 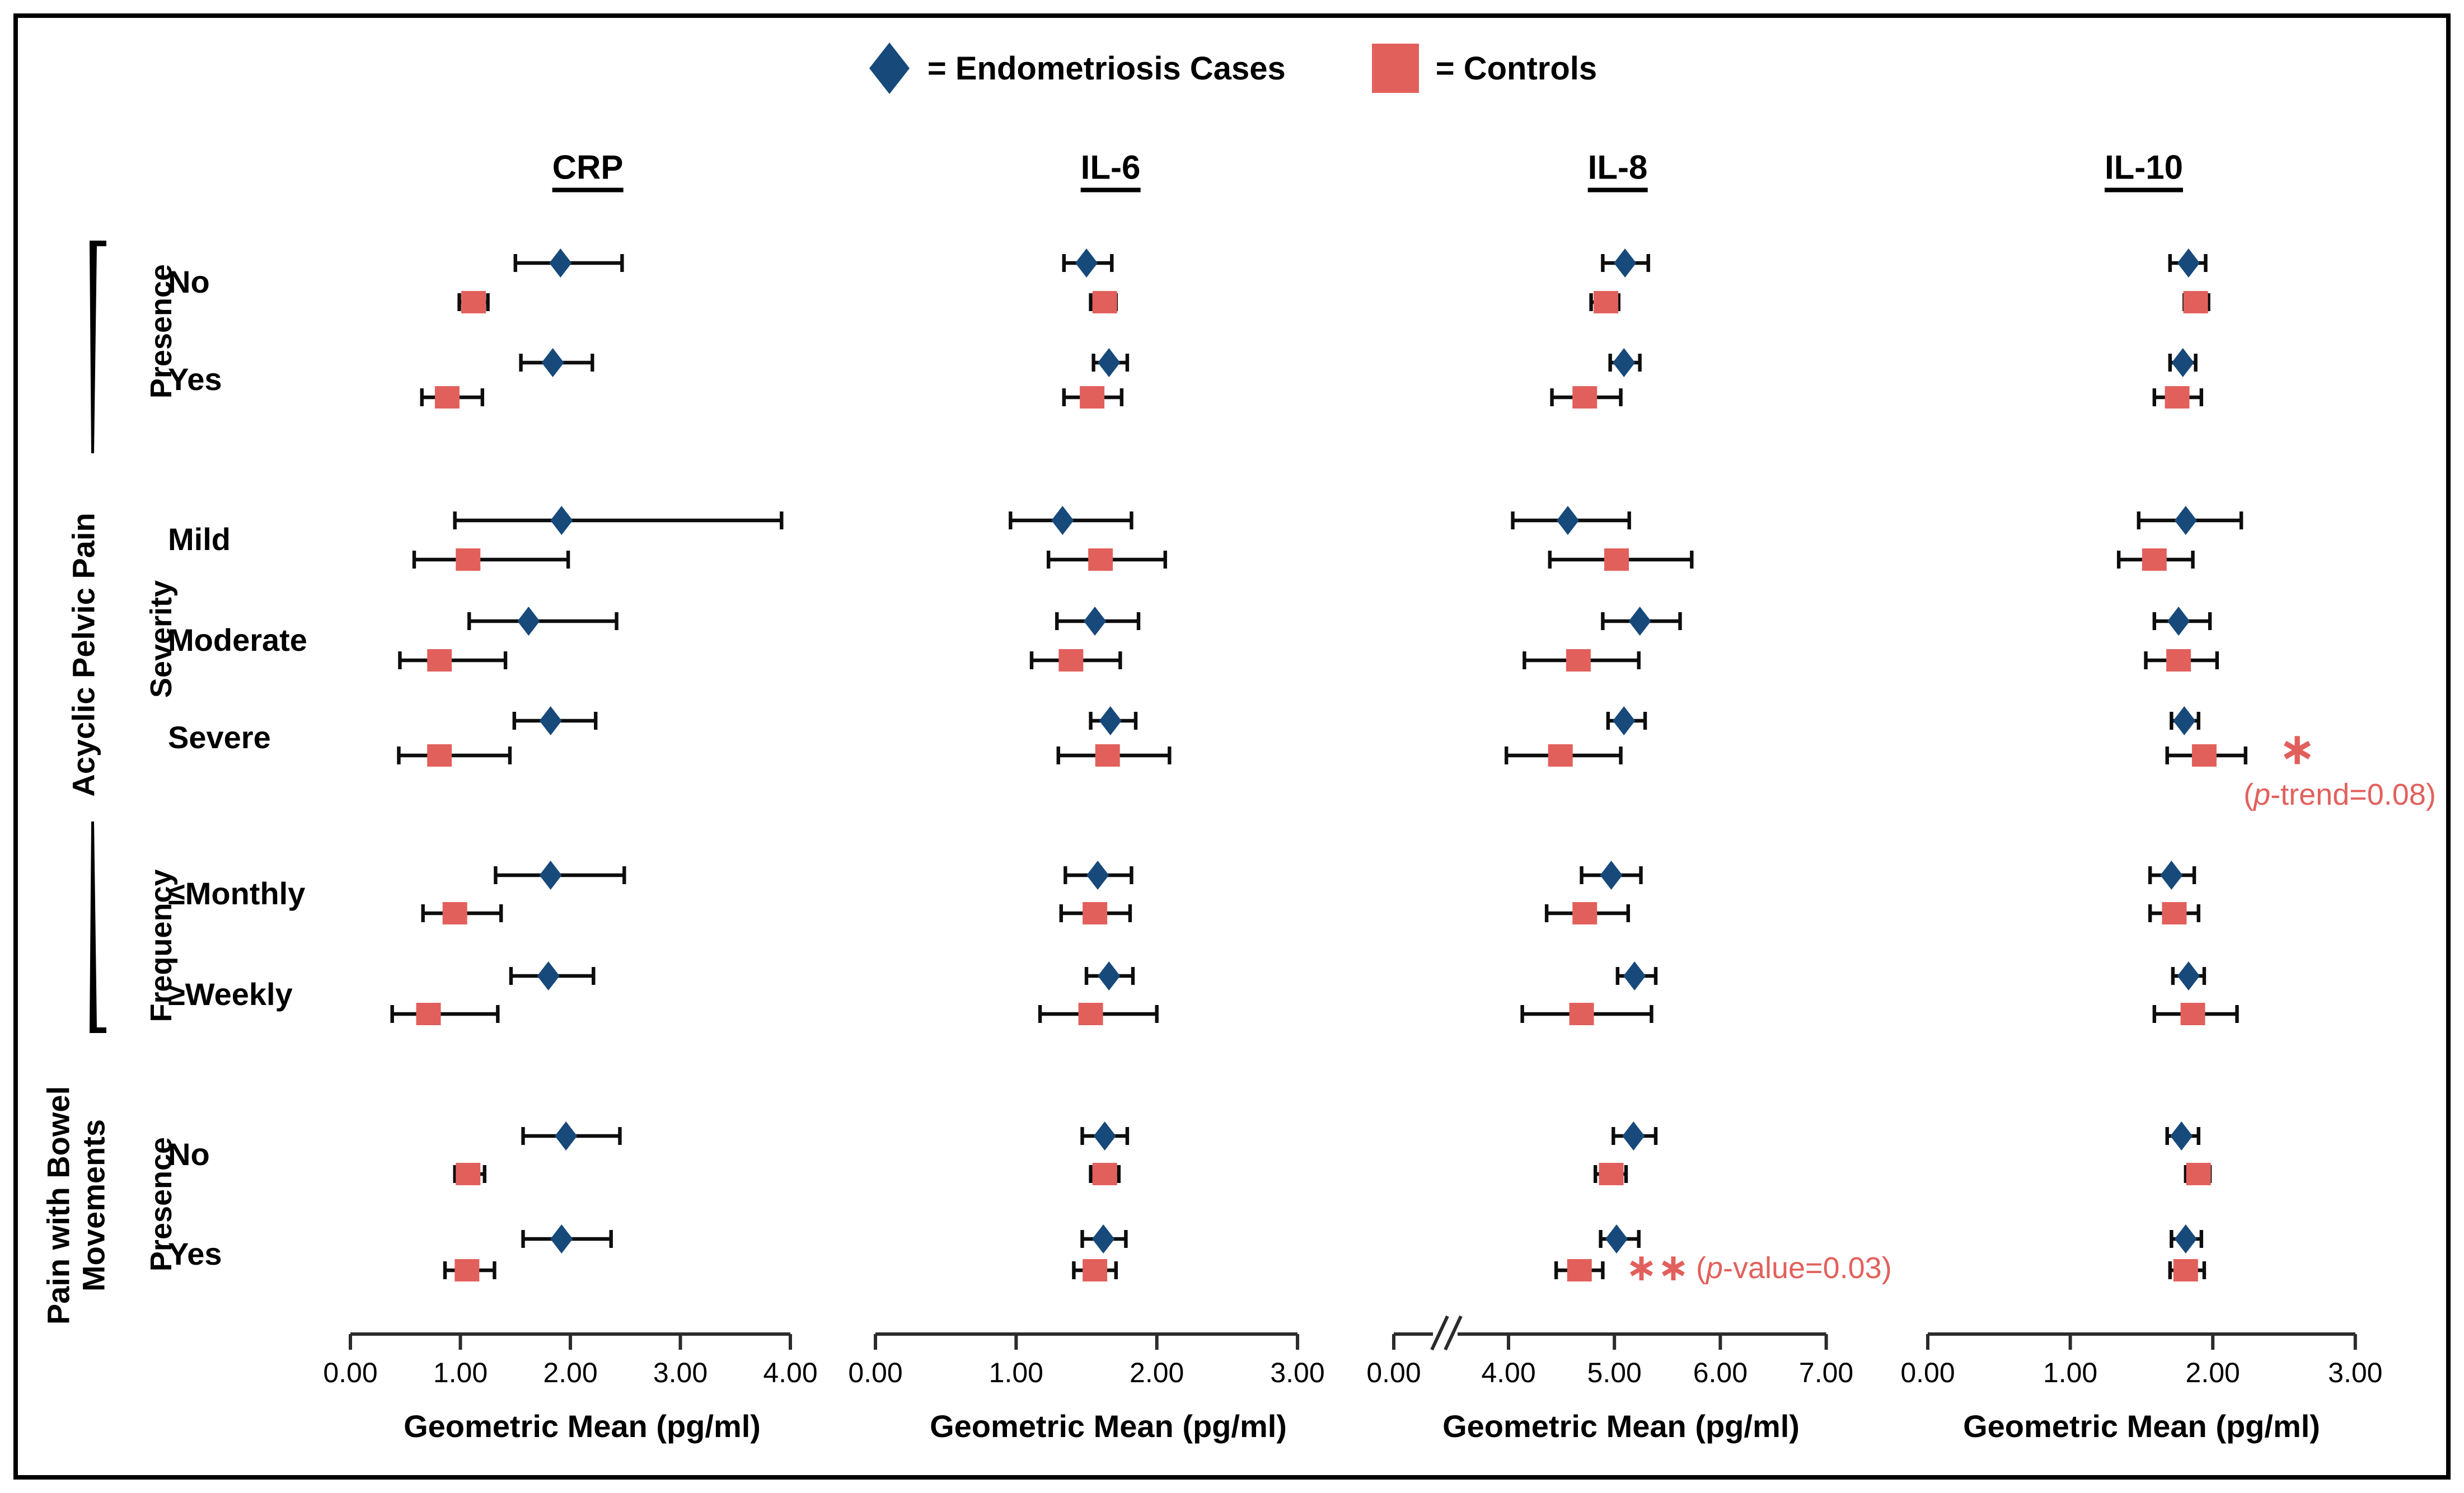 What do you see at coordinates (1232, 68) in the screenshot?
I see `legend: = Endometriosis Cases = Controls` at bounding box center [1232, 68].